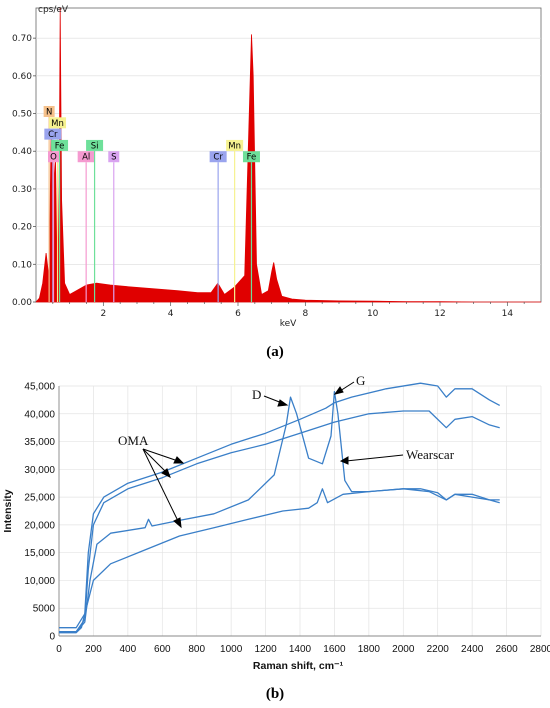 Image resolution: width=550 pixels, height=708 pixels. What do you see at coordinates (39, 525) in the screenshot?
I see `panel-b-y-tick-label: 20,000` at bounding box center [39, 525].